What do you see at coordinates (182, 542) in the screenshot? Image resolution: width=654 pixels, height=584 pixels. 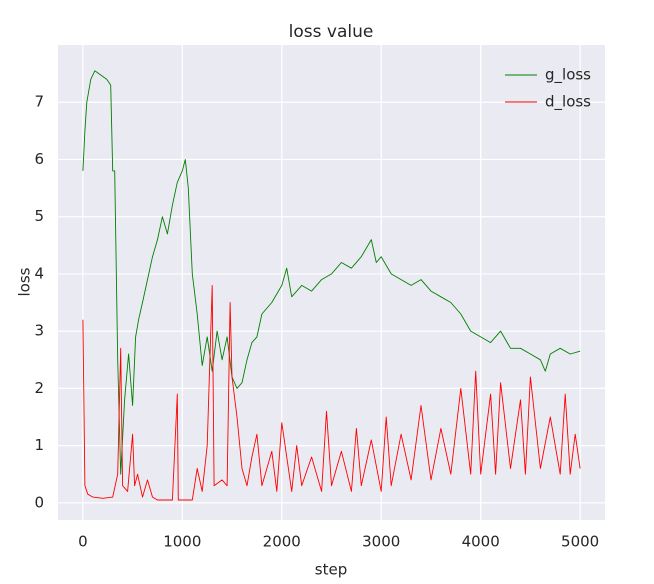 I see `x-tick-label: 1000` at bounding box center [182, 542].